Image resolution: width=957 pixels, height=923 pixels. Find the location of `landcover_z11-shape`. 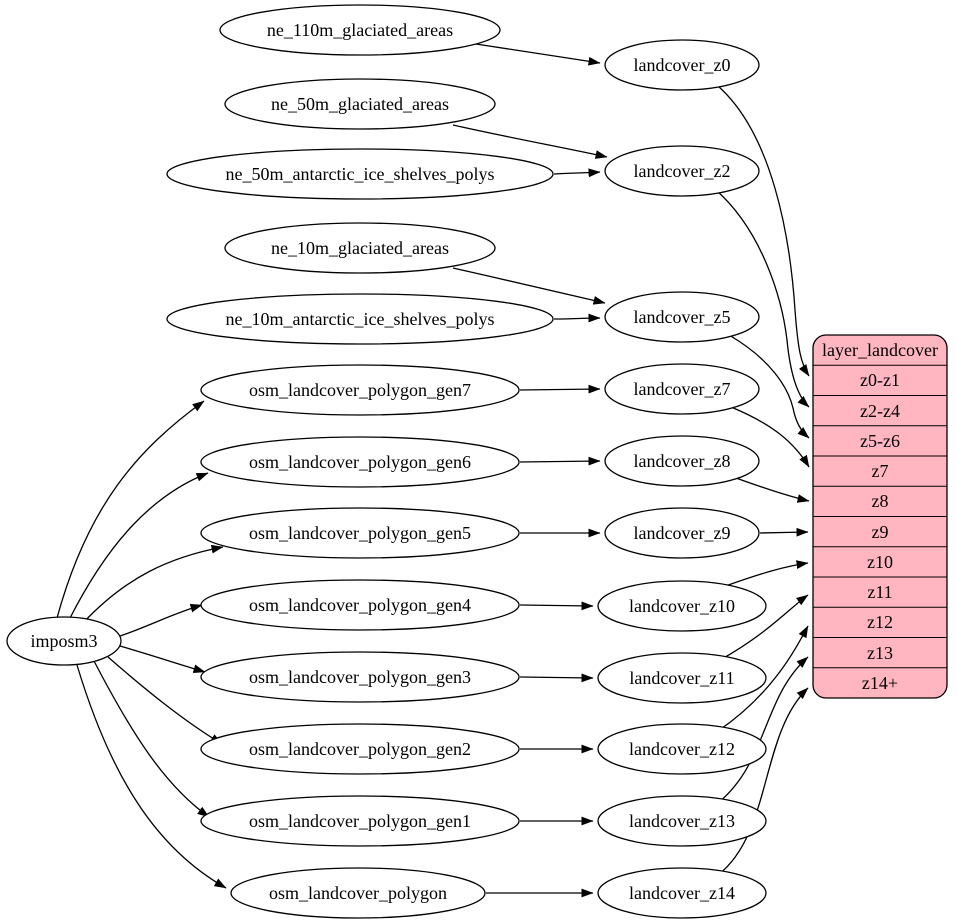

landcover_z11-shape is located at coordinates (682, 678).